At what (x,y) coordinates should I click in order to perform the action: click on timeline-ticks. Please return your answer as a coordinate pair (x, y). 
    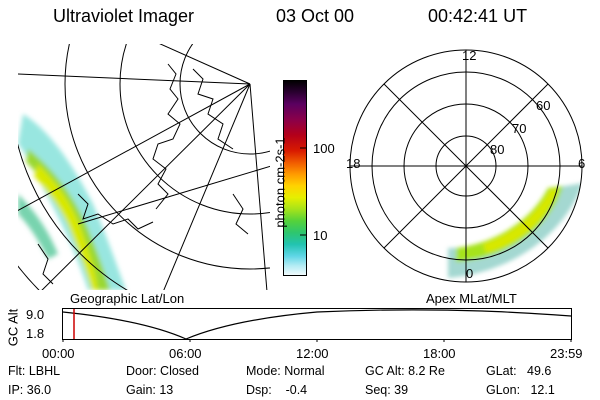
    Looking at the image, I should click on (317, 340).